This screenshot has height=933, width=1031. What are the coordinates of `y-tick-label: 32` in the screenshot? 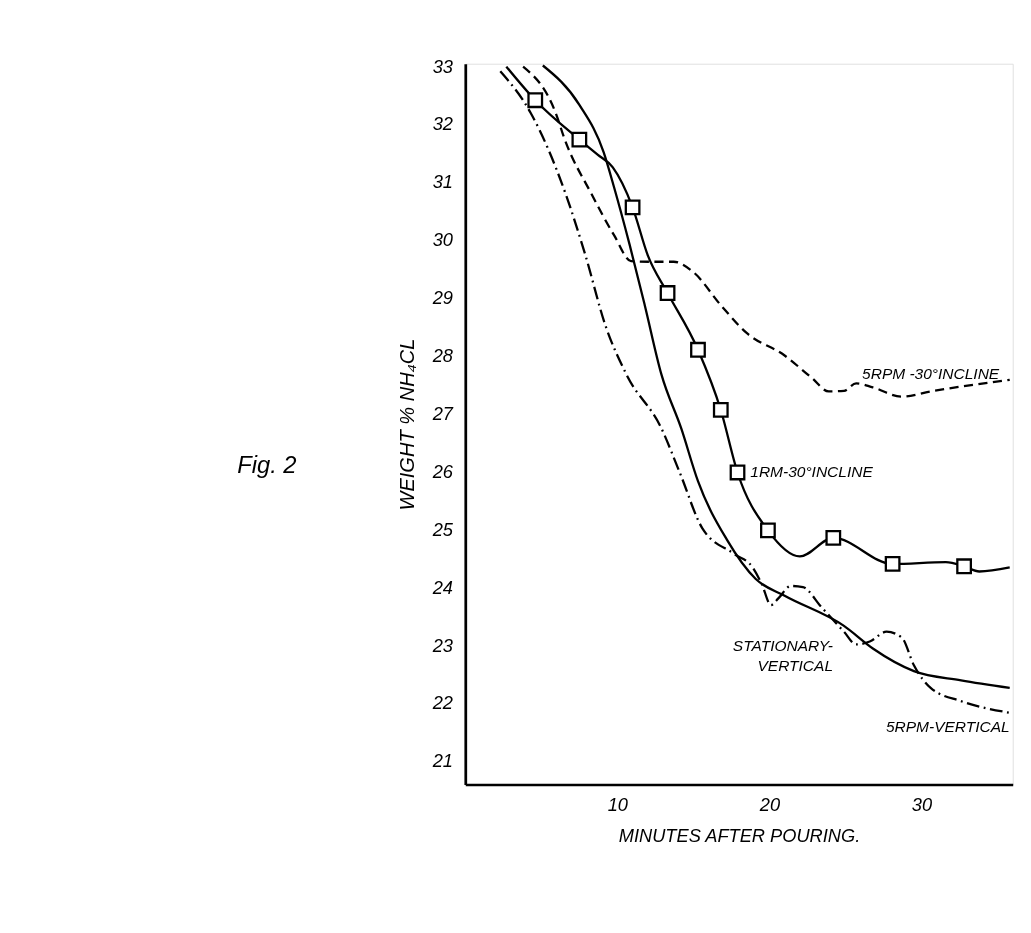 It's located at (442, 124).